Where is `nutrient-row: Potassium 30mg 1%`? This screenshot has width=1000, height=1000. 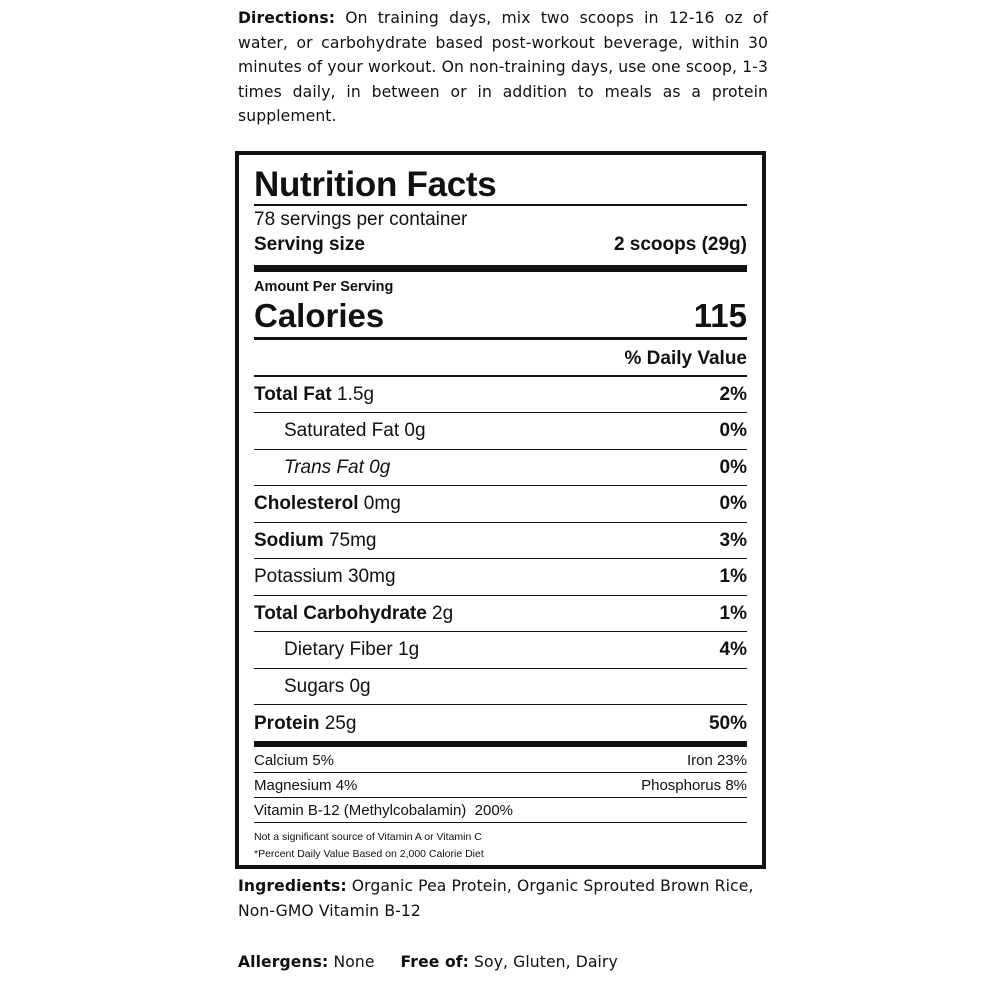
nutrient-row: Potassium 30mg 1% is located at coordinates (500, 578).